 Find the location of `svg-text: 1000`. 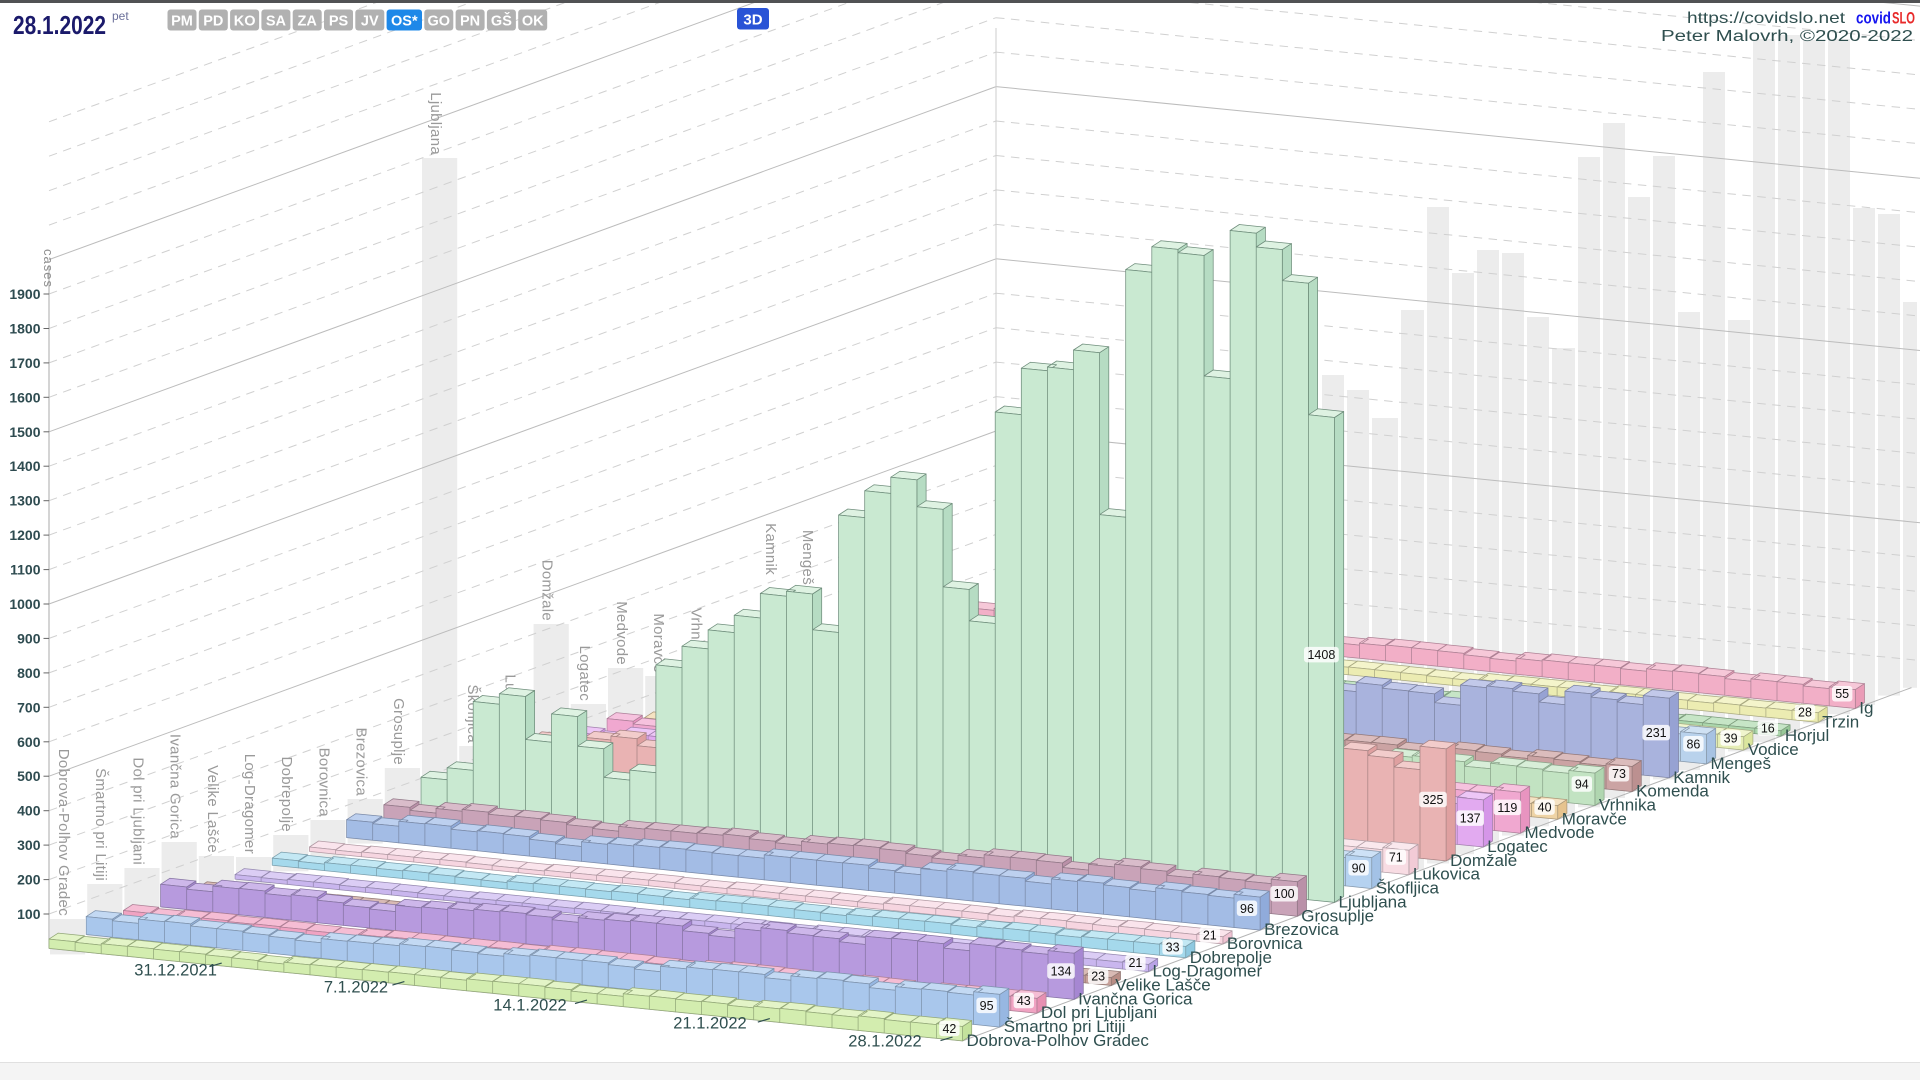

svg-text: 1000 is located at coordinates (24, 604).